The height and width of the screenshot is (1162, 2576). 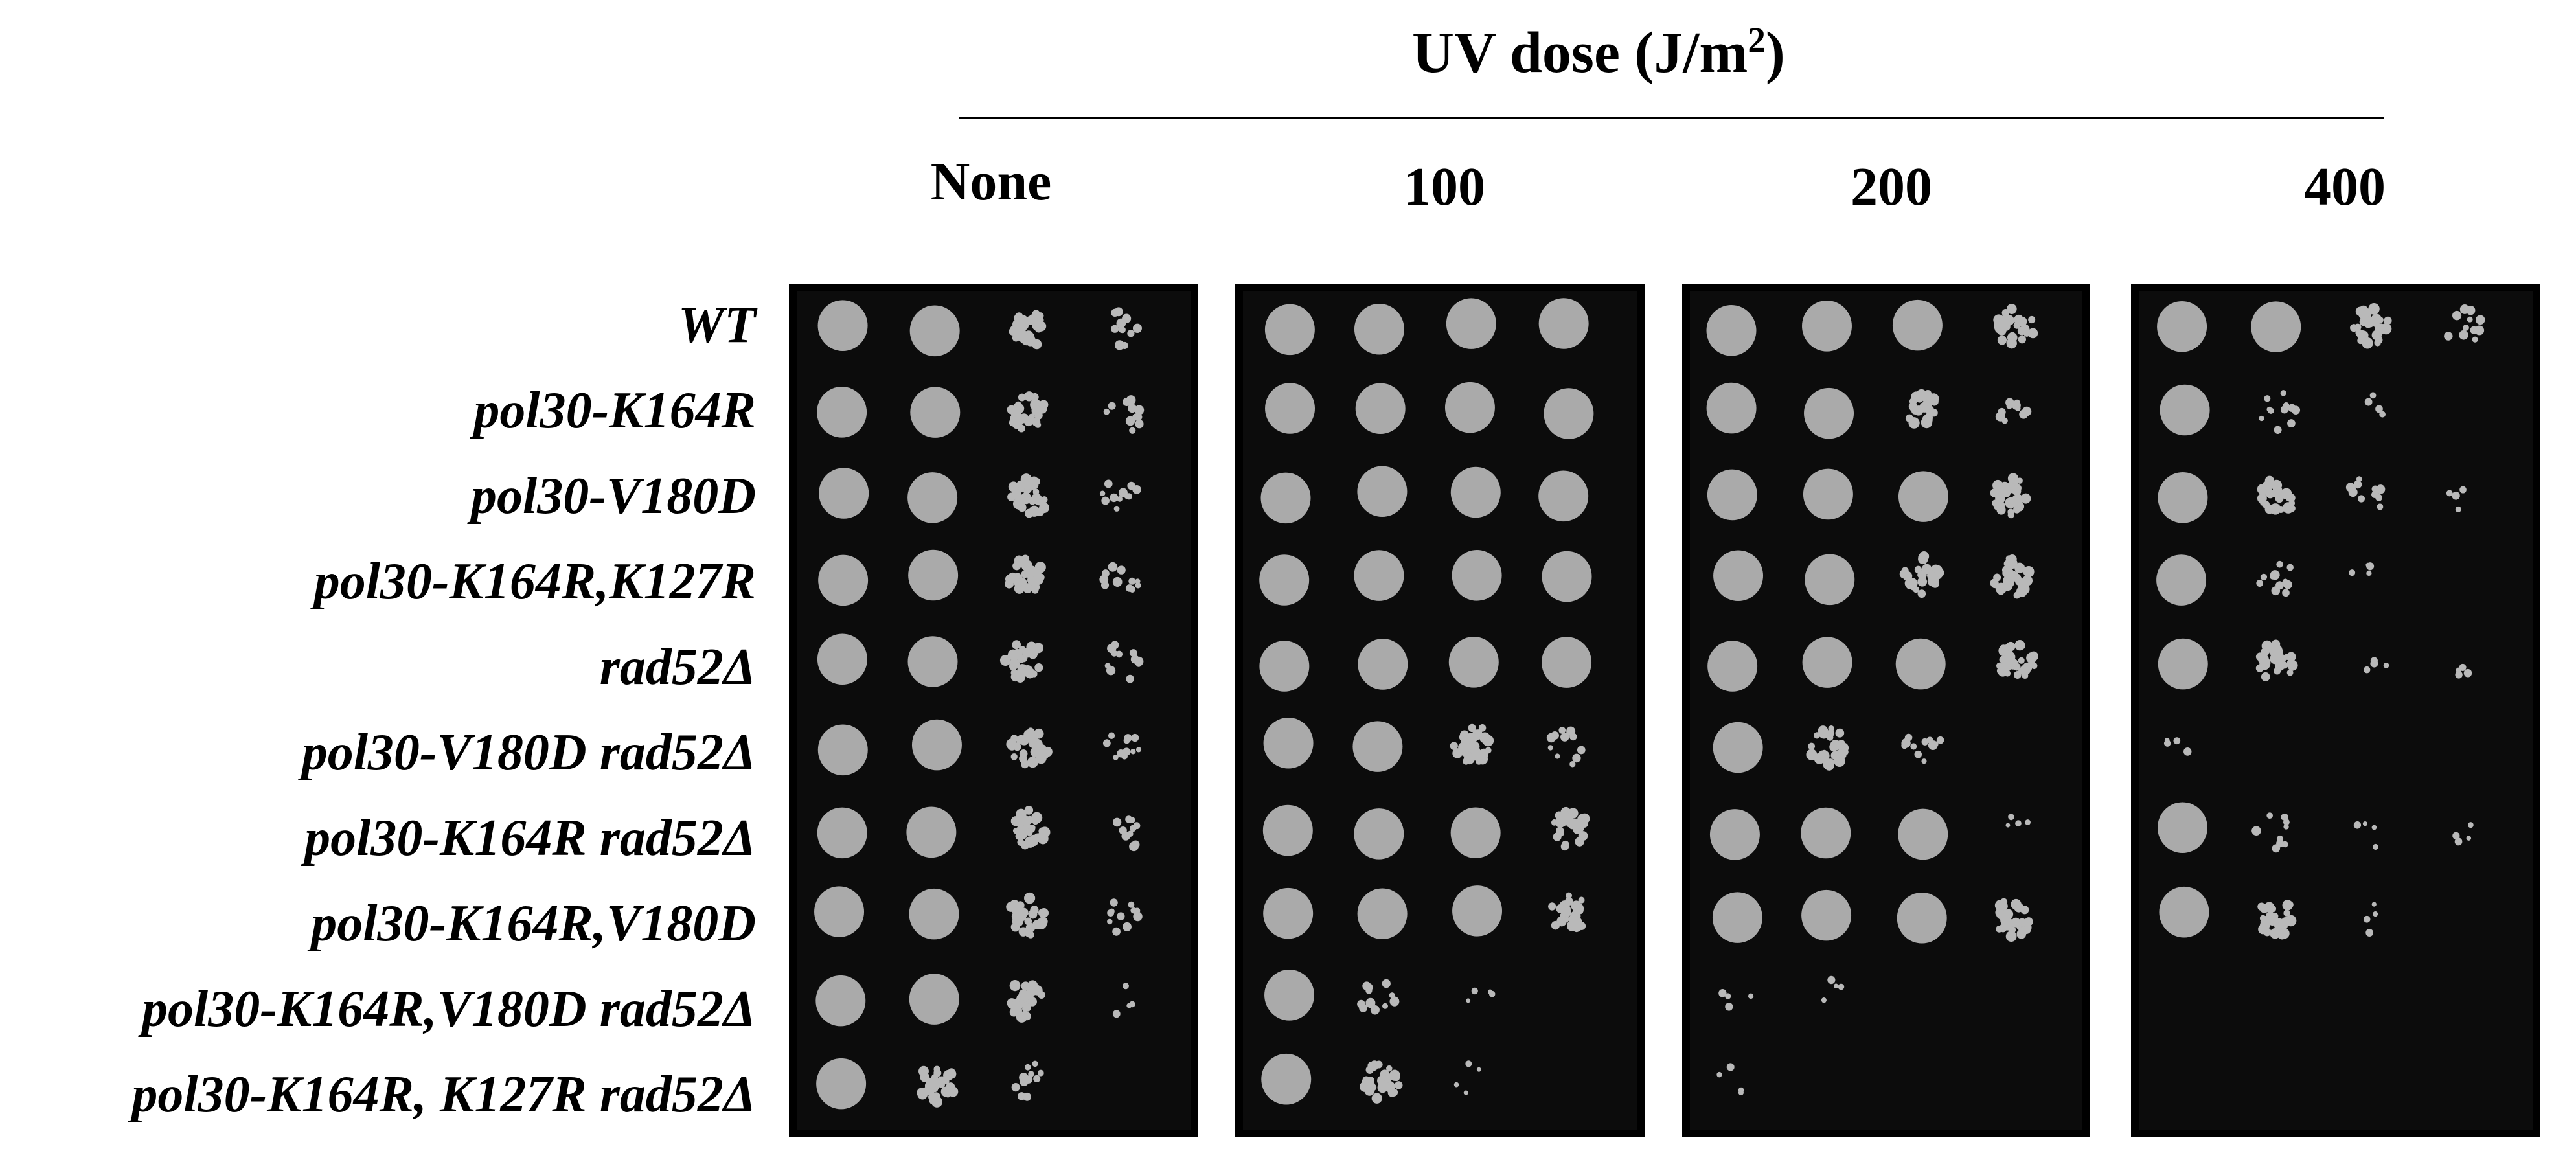 I want to click on plate-none, so click(x=994, y=710).